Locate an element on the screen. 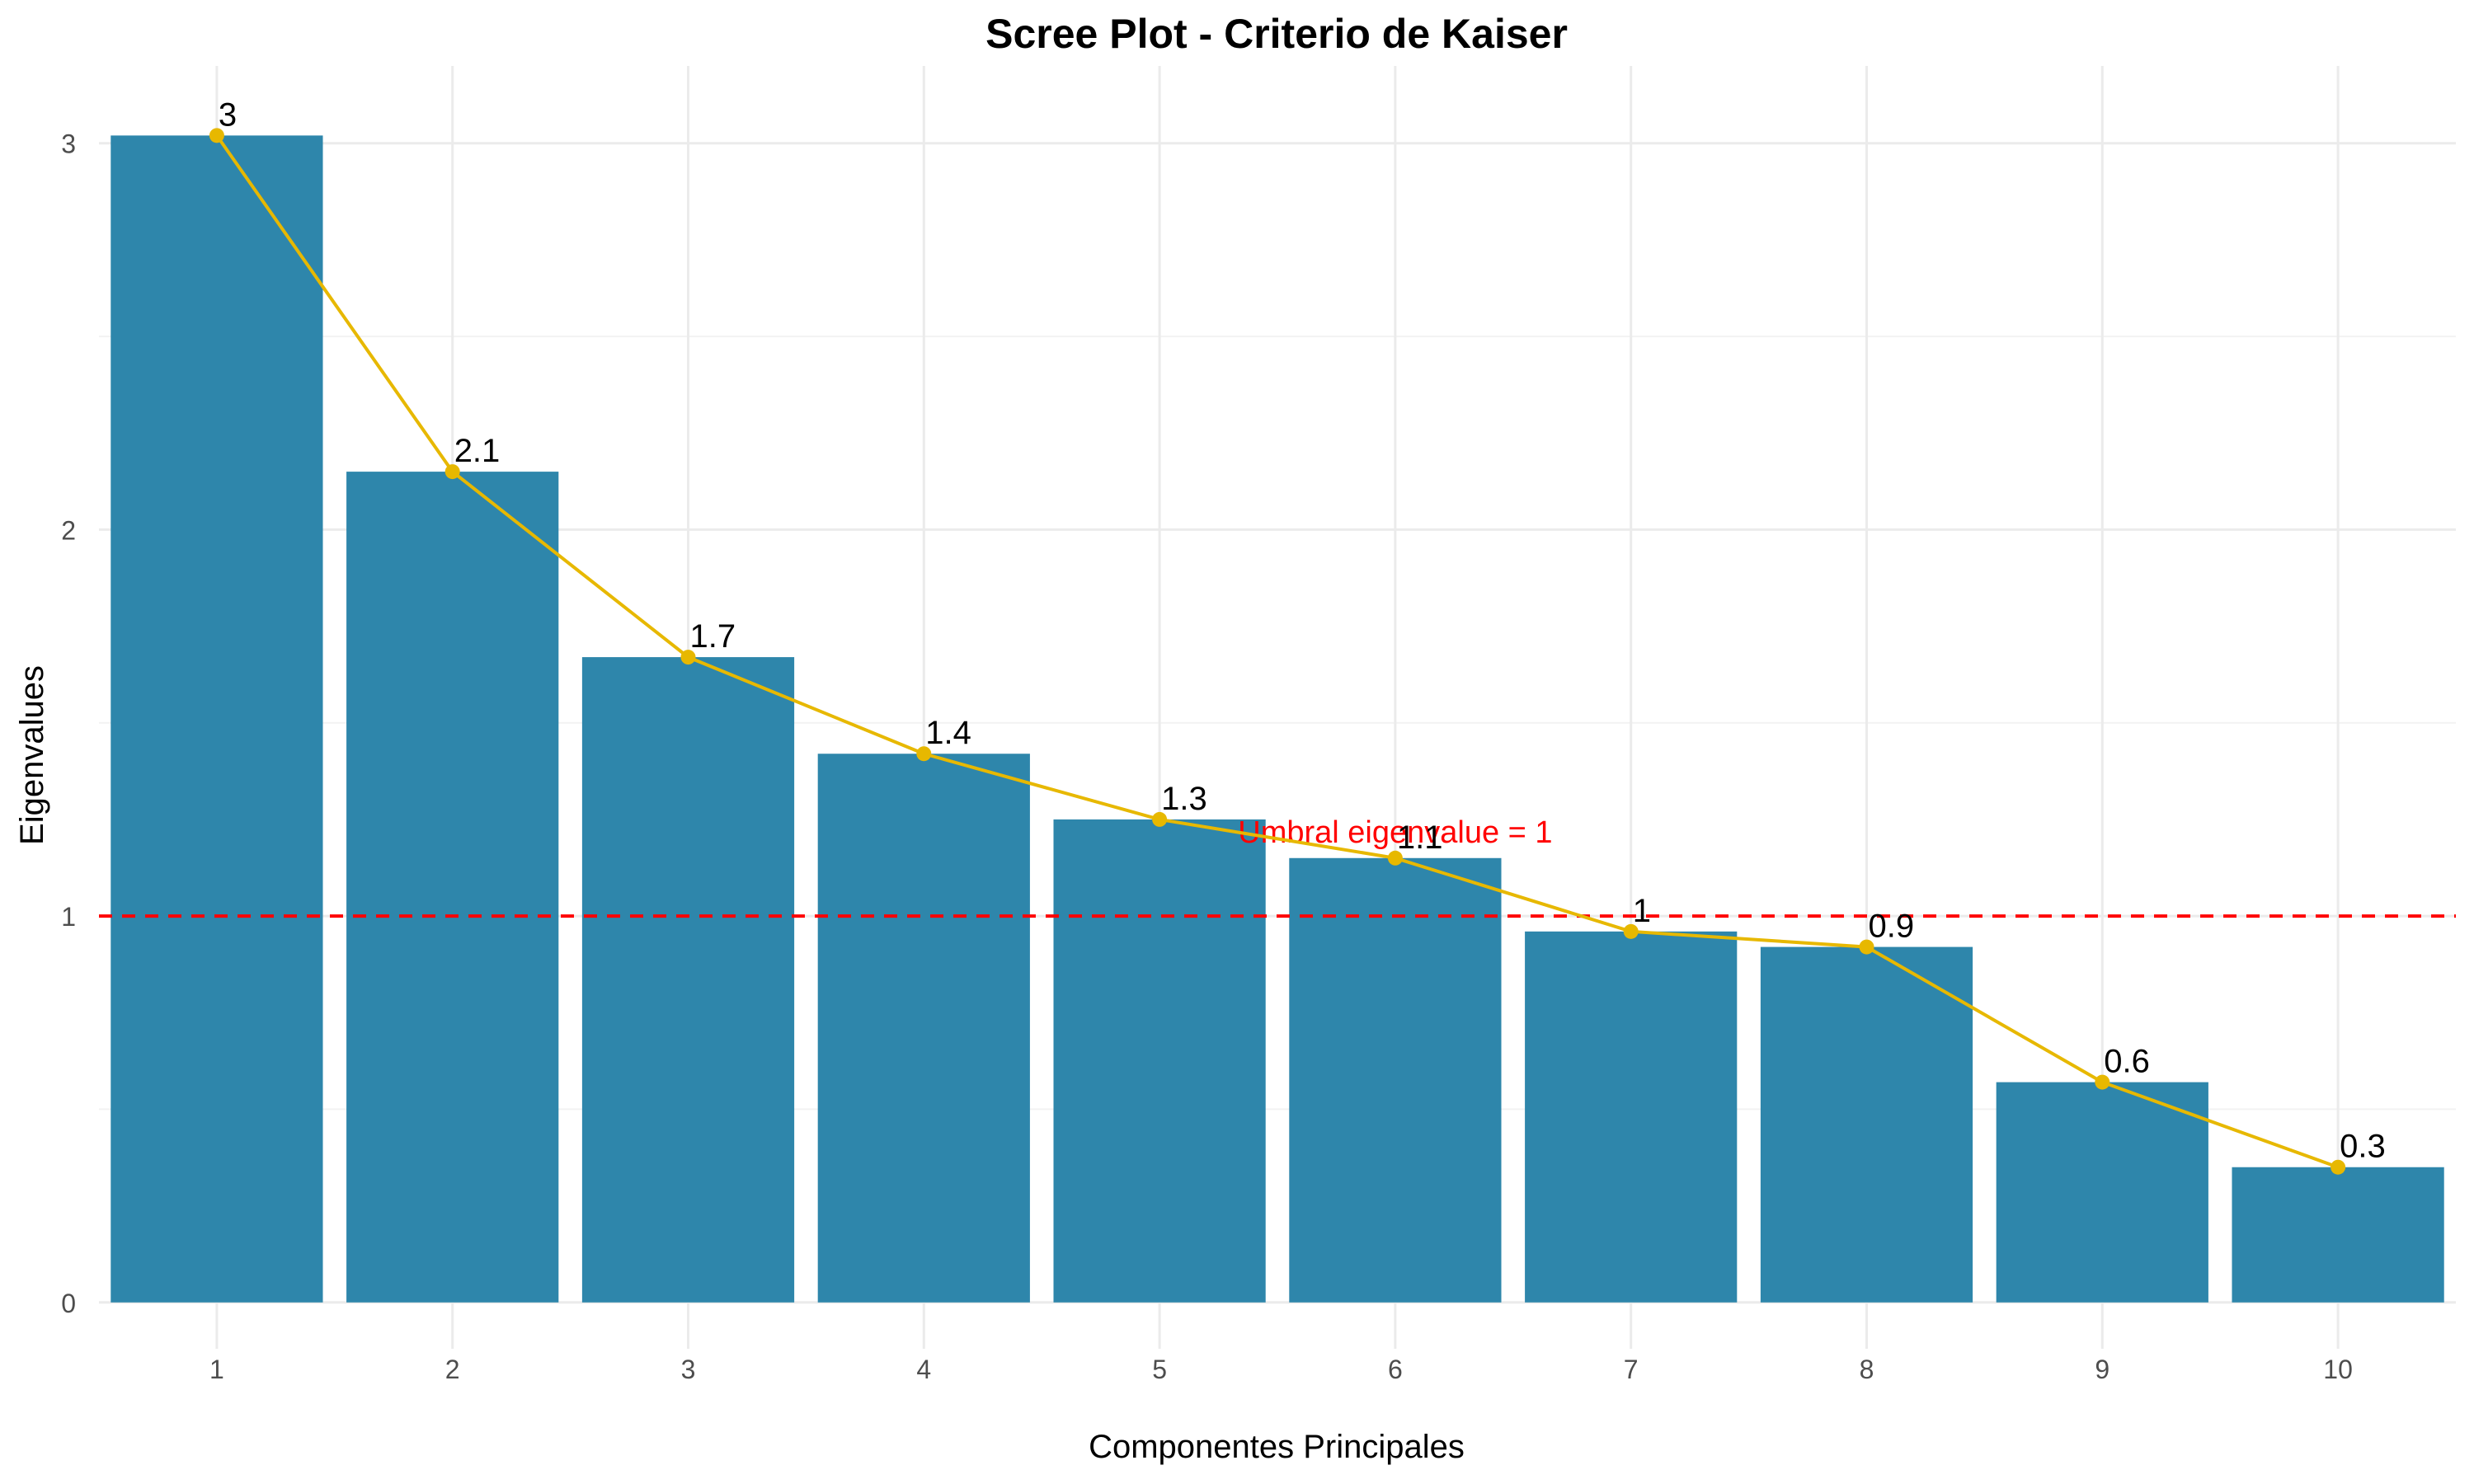 Image resolution: width=2474 pixels, height=1484 pixels. y-tick-labels: 0 1 2 3 is located at coordinates (68, 723).